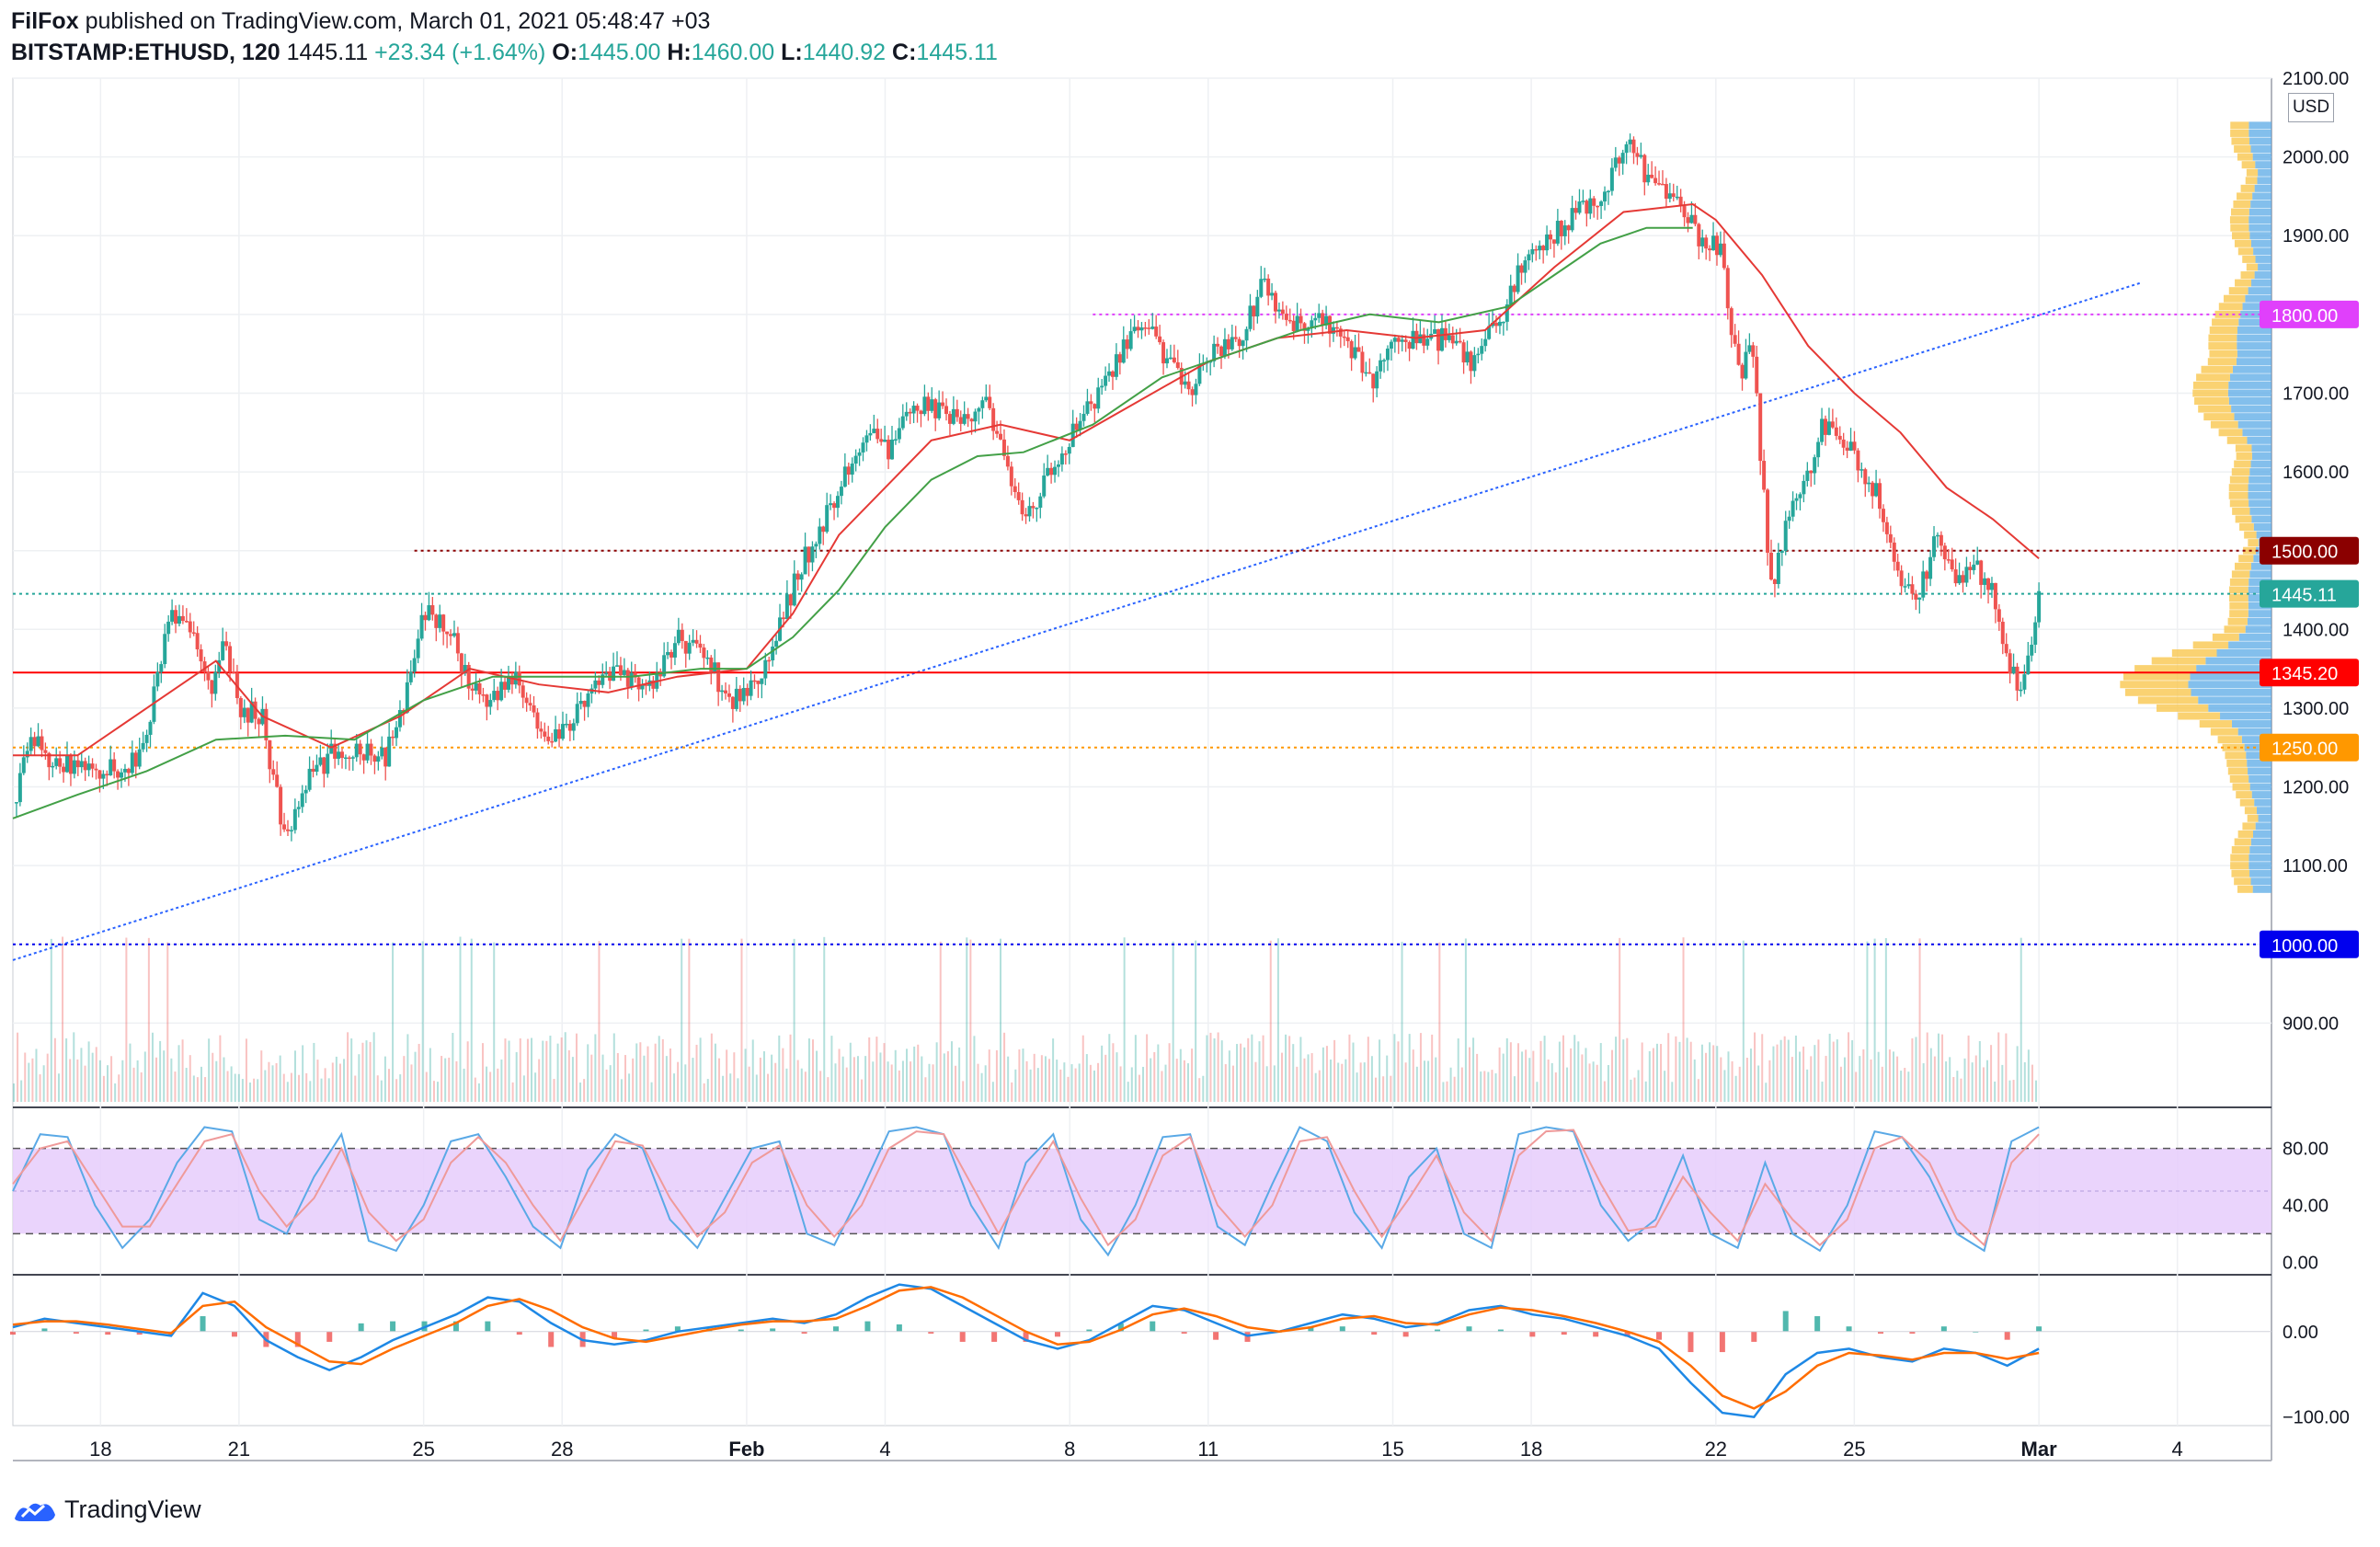  Describe the element at coordinates (1025, 1019) in the screenshot. I see `volume-bars` at that location.